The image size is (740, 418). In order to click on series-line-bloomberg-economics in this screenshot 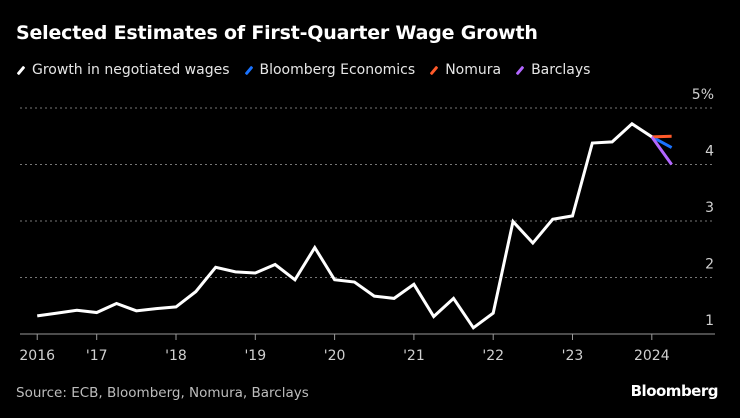, I will do `click(662, 142)`.